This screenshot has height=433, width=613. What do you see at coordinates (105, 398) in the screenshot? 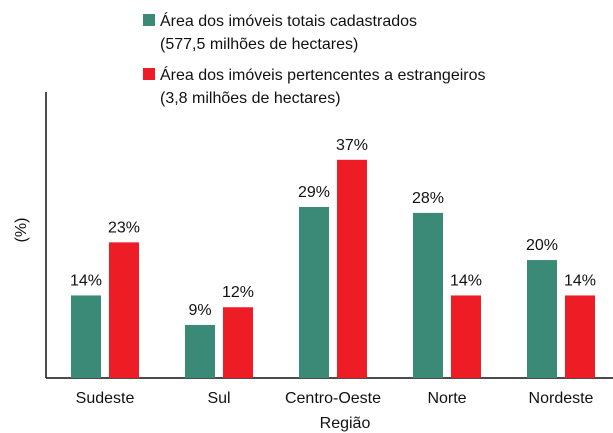
I see `x-tick-label: Sudeste` at bounding box center [105, 398].